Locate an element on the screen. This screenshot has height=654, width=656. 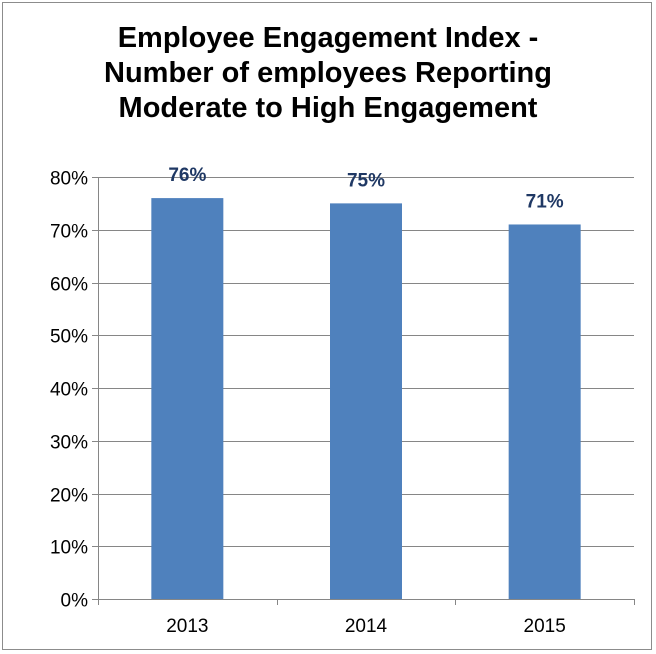
y-tick-label: 0% is located at coordinates (75, 601).